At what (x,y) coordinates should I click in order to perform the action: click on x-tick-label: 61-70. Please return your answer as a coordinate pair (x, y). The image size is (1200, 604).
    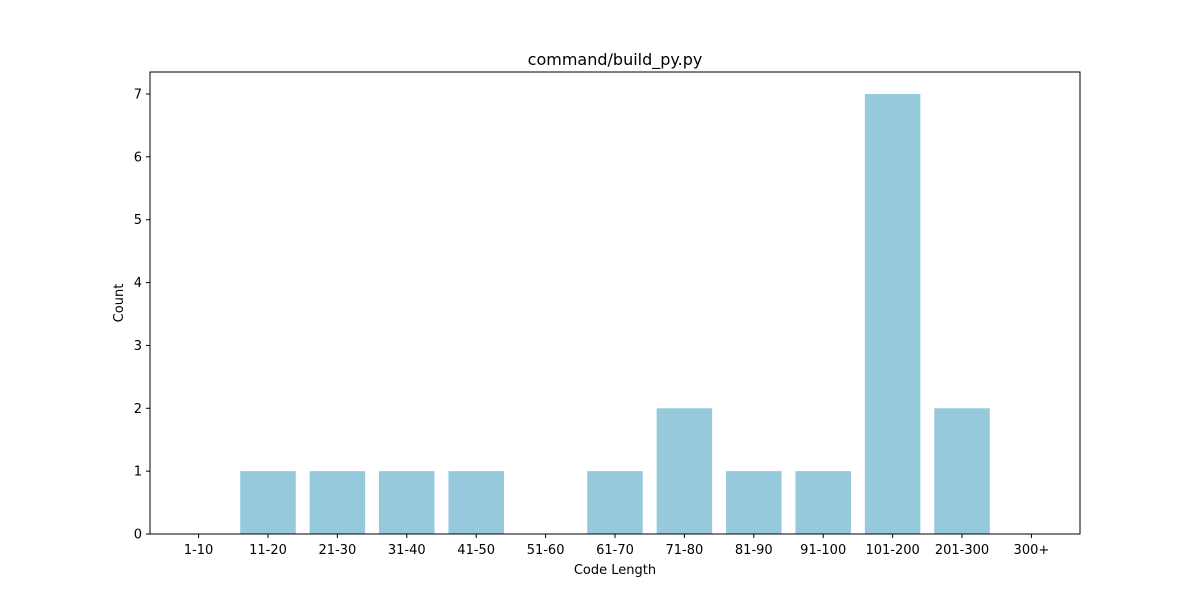
    Looking at the image, I should click on (615, 550).